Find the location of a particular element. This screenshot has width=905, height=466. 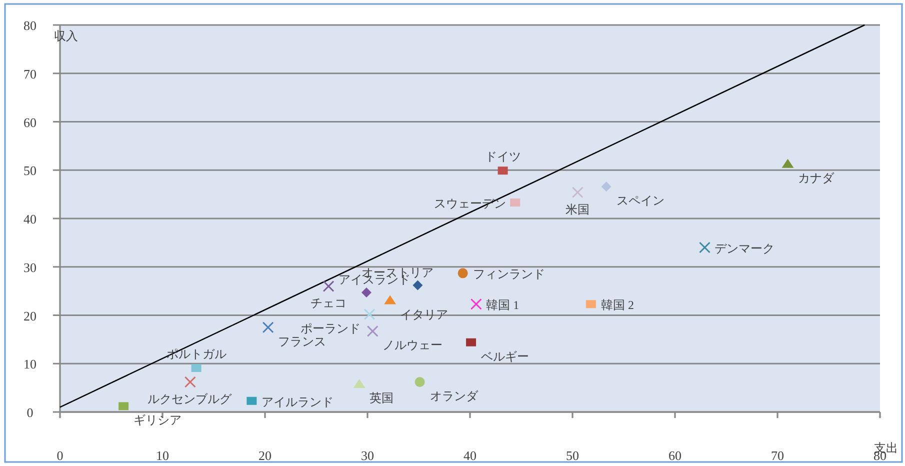

y-tick-label: 20 is located at coordinates (30, 316).